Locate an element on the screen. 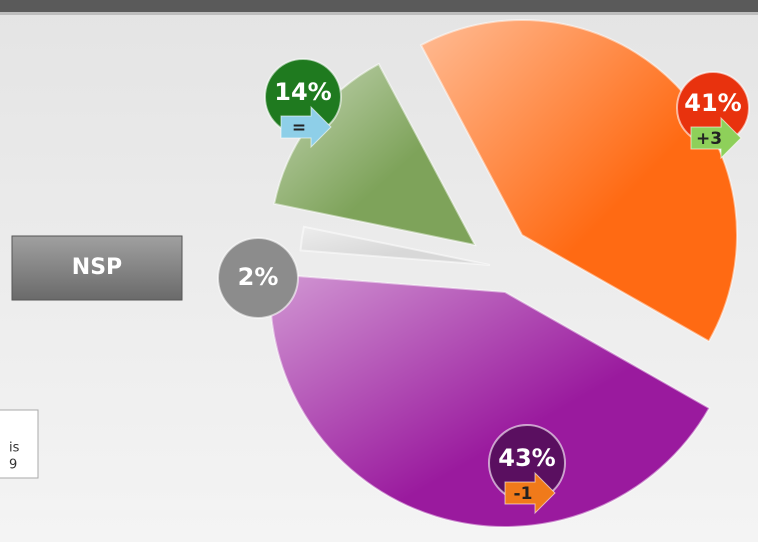 This screenshot has height=542, width=758. category-label: NSP is located at coordinates (97, 267).